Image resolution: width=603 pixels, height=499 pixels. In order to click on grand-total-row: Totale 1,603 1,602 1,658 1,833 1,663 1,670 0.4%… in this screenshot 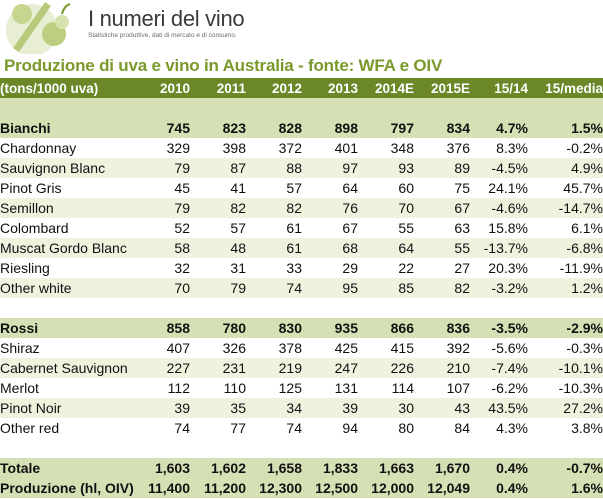, I will do `click(301, 468)`.